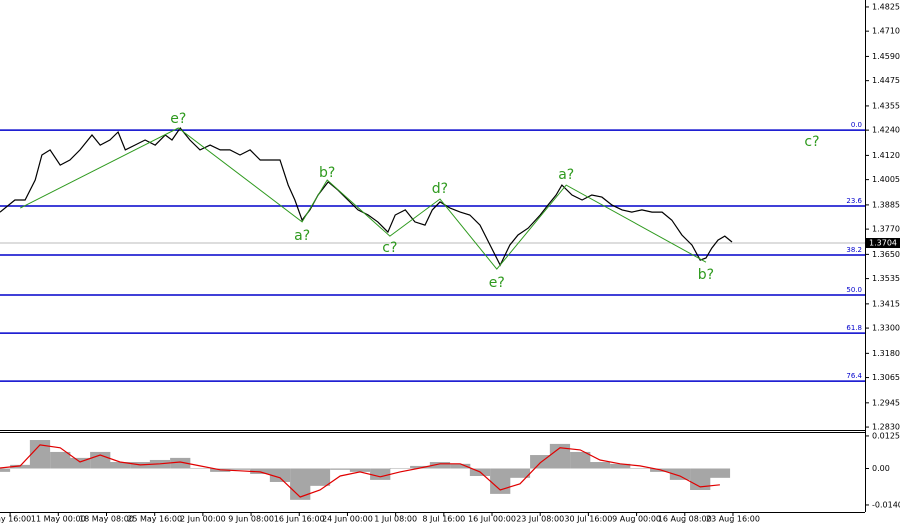  What do you see at coordinates (395, 519) in the screenshot?
I see `x-tick-label: 1 Jul 08:00` at bounding box center [395, 519].